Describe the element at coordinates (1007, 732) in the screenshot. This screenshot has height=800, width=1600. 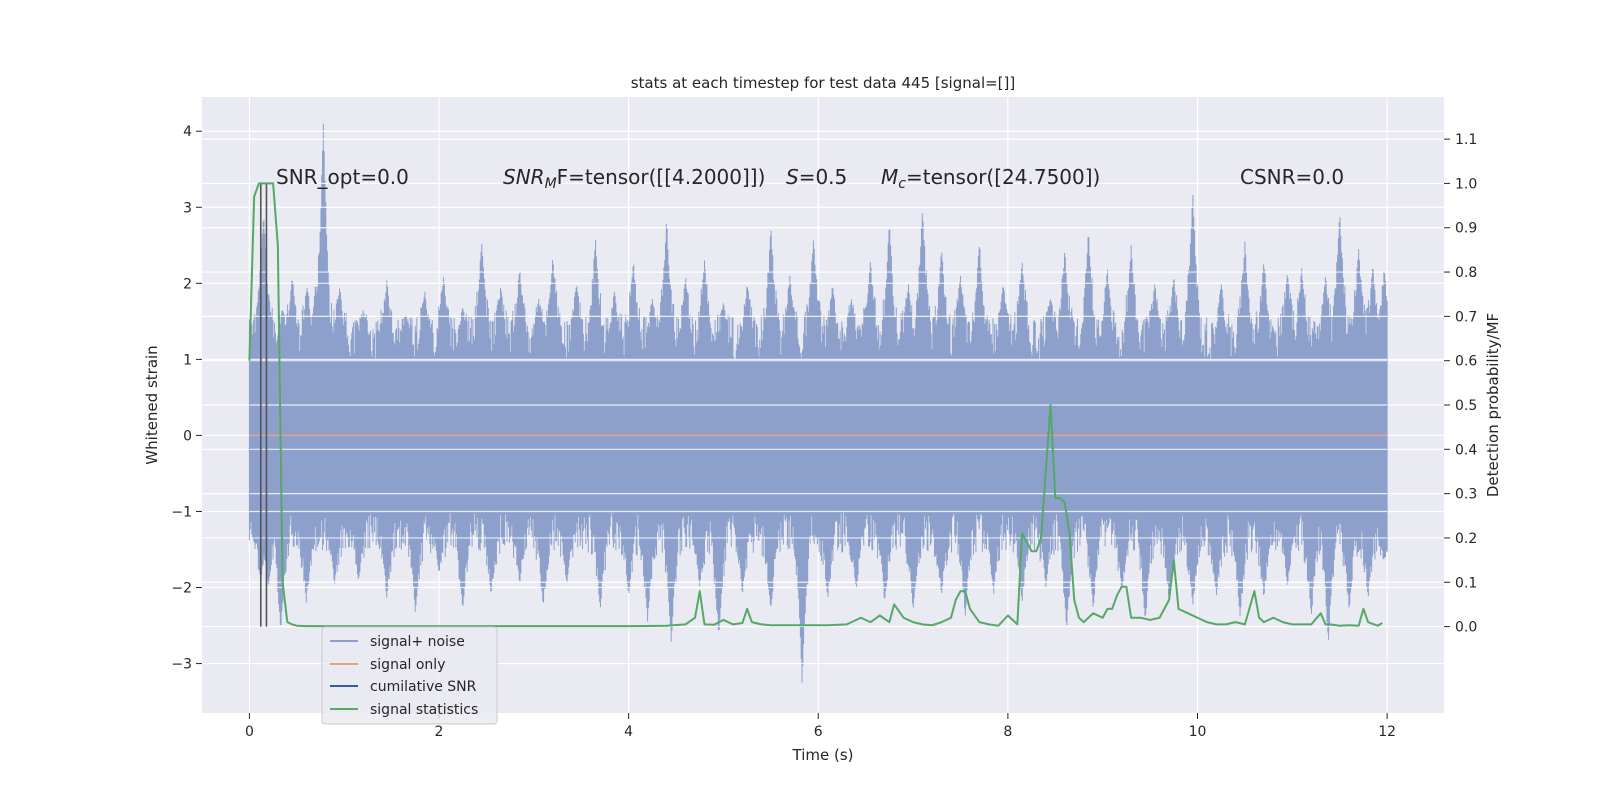
I see `x-tick-label: 8` at that location.